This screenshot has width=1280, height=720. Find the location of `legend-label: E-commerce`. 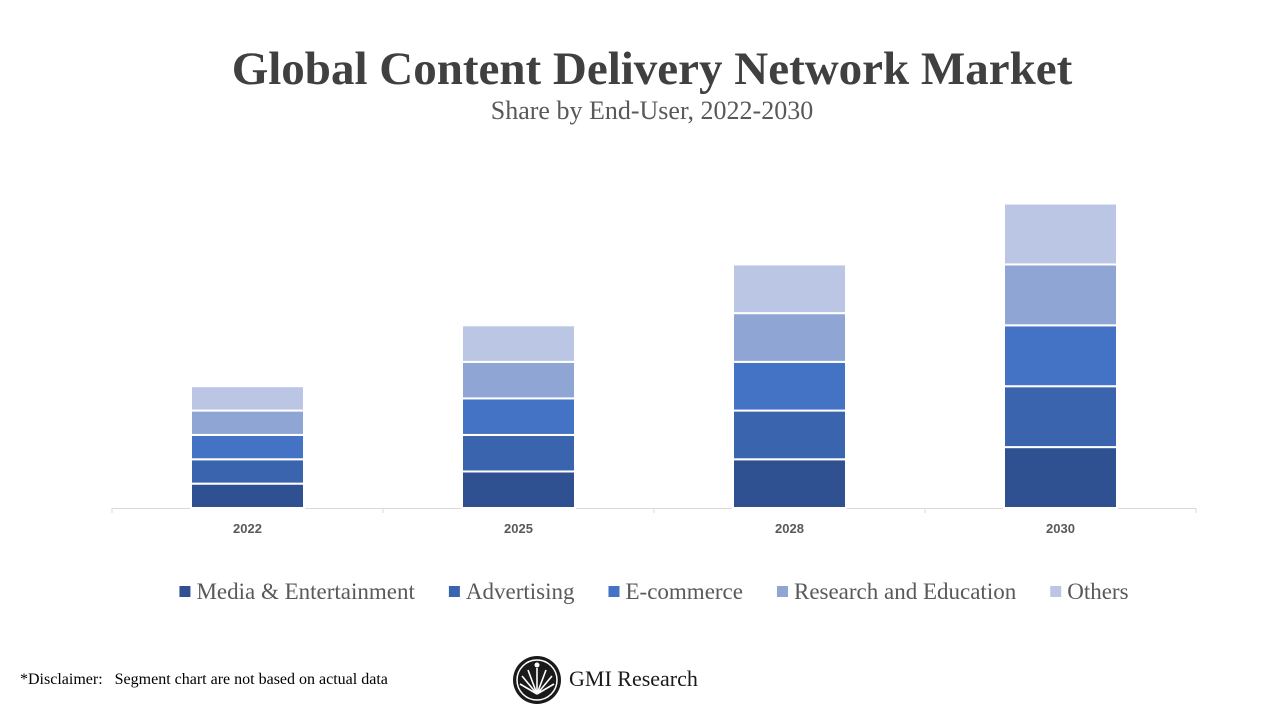

legend-label: E-commerce is located at coordinates (683, 591).